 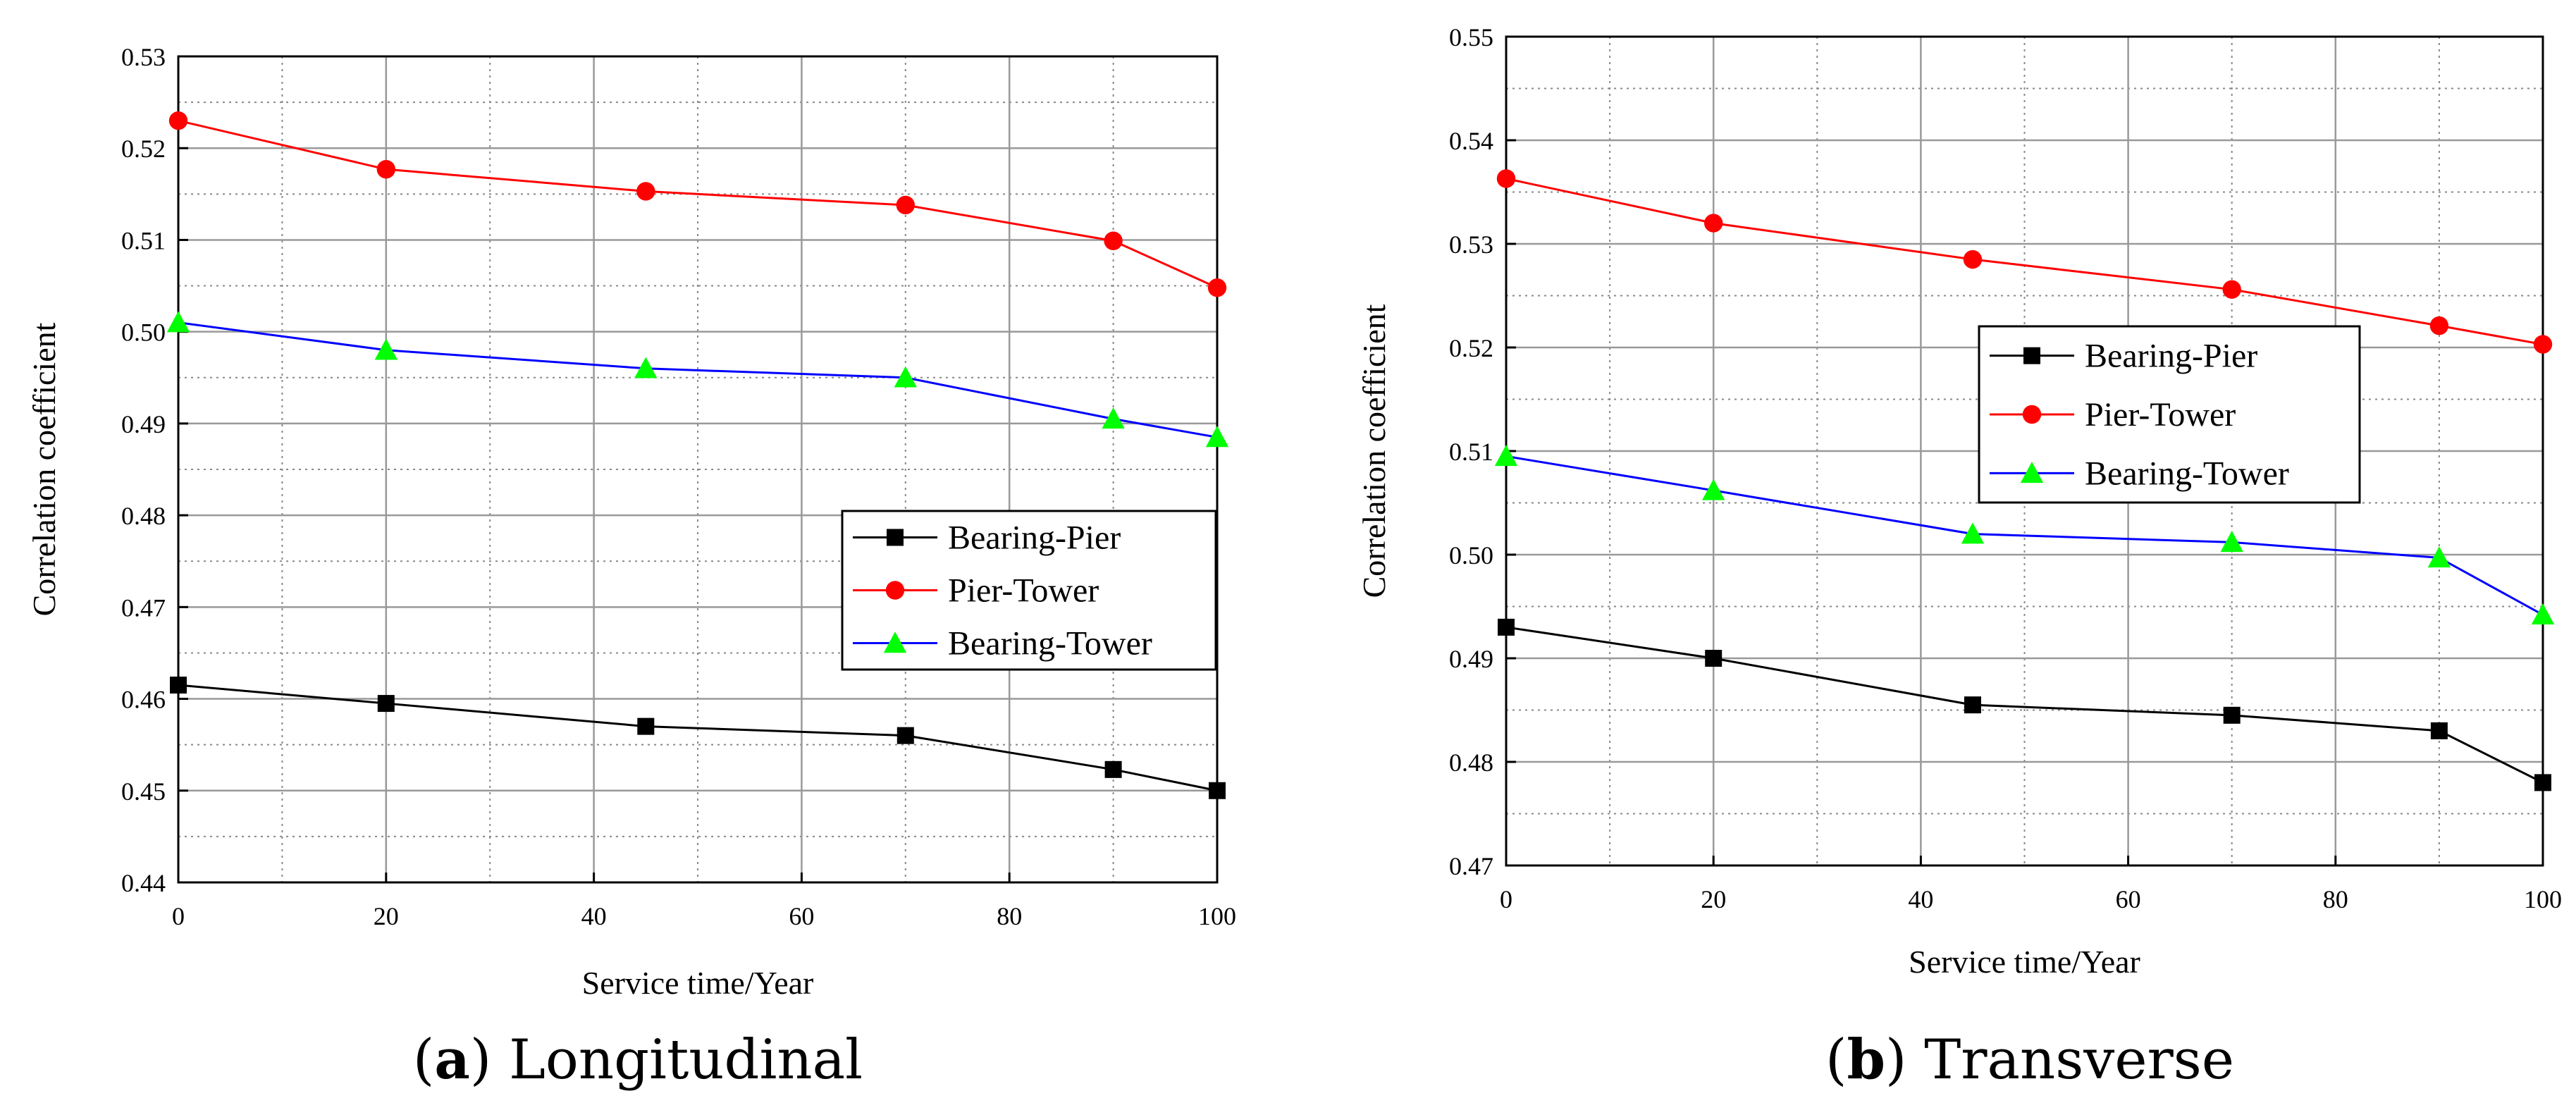 I want to click on x-tick-label: 0, so click(x=1506, y=899).